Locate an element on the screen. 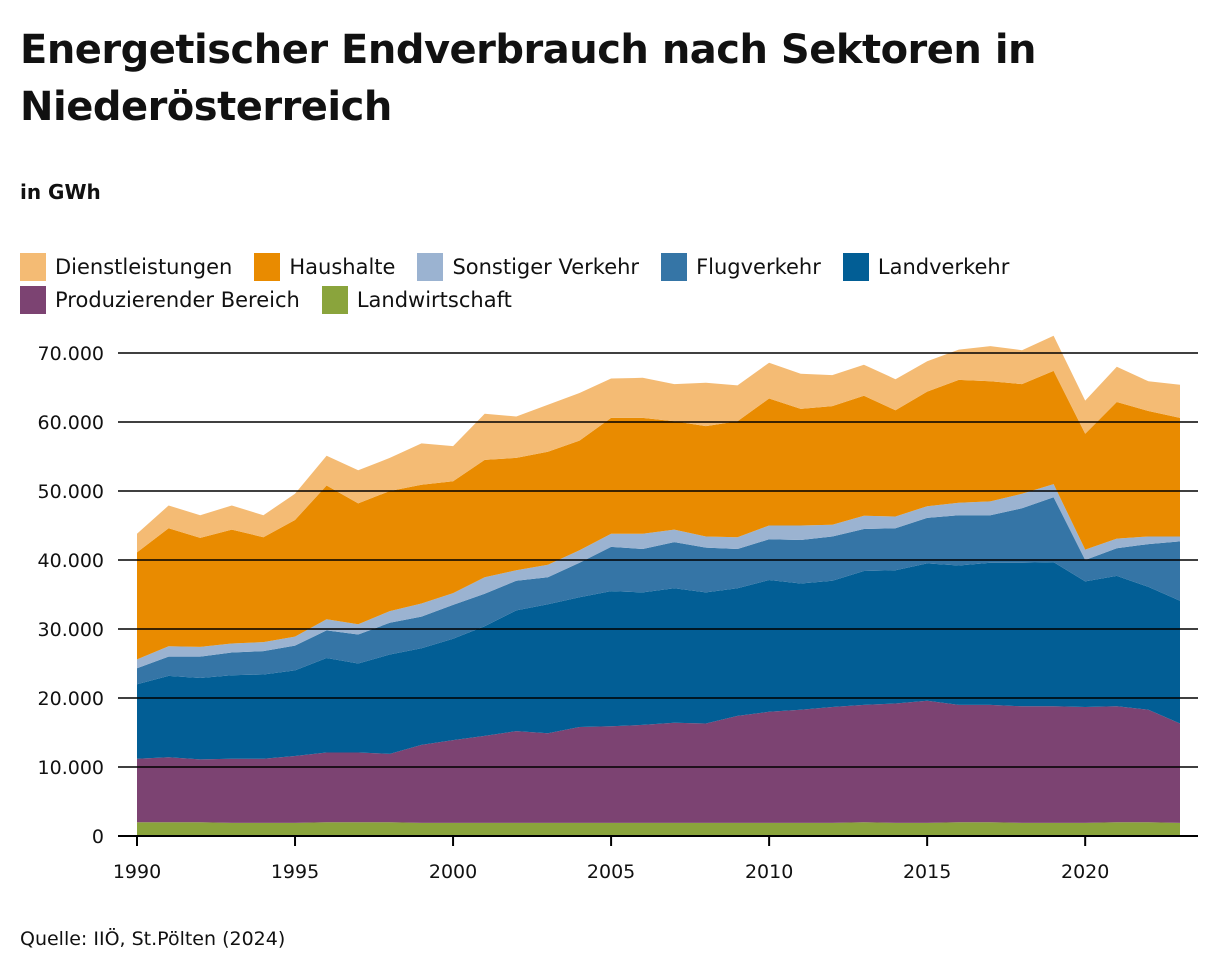 The width and height of the screenshot is (1220, 978). legend-item-flugverkehr: Flugverkehr is located at coordinates (741, 266).